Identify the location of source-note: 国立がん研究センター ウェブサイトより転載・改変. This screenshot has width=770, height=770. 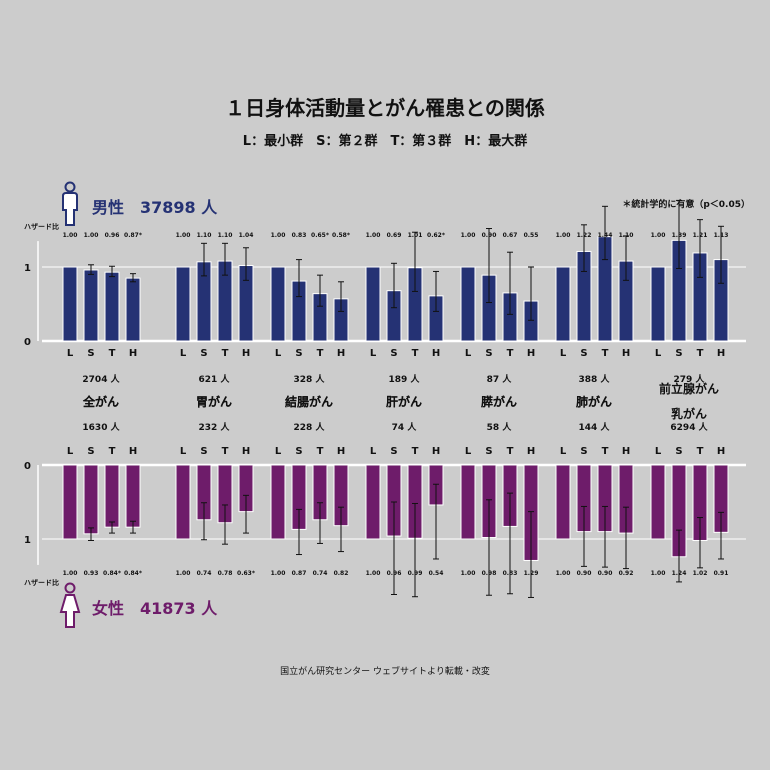
(385, 672).